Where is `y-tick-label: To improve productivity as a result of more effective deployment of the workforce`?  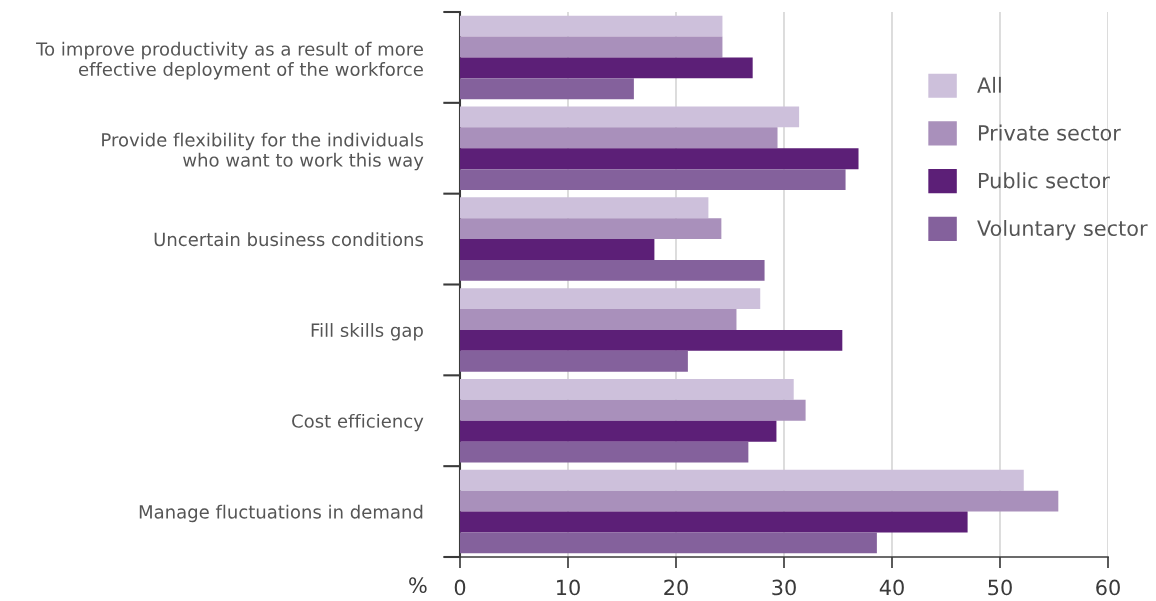
y-tick-label: To improve productivity as a result of more effective deployment of the workforce is located at coordinates (229, 60).